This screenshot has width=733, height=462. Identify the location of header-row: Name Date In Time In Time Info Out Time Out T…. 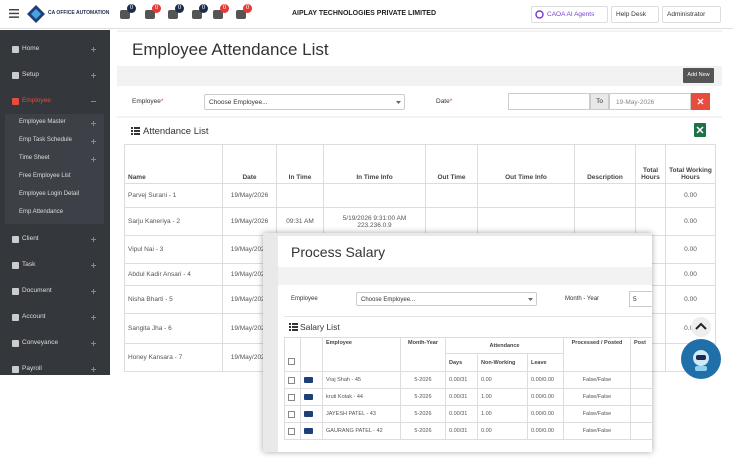
(420, 164).